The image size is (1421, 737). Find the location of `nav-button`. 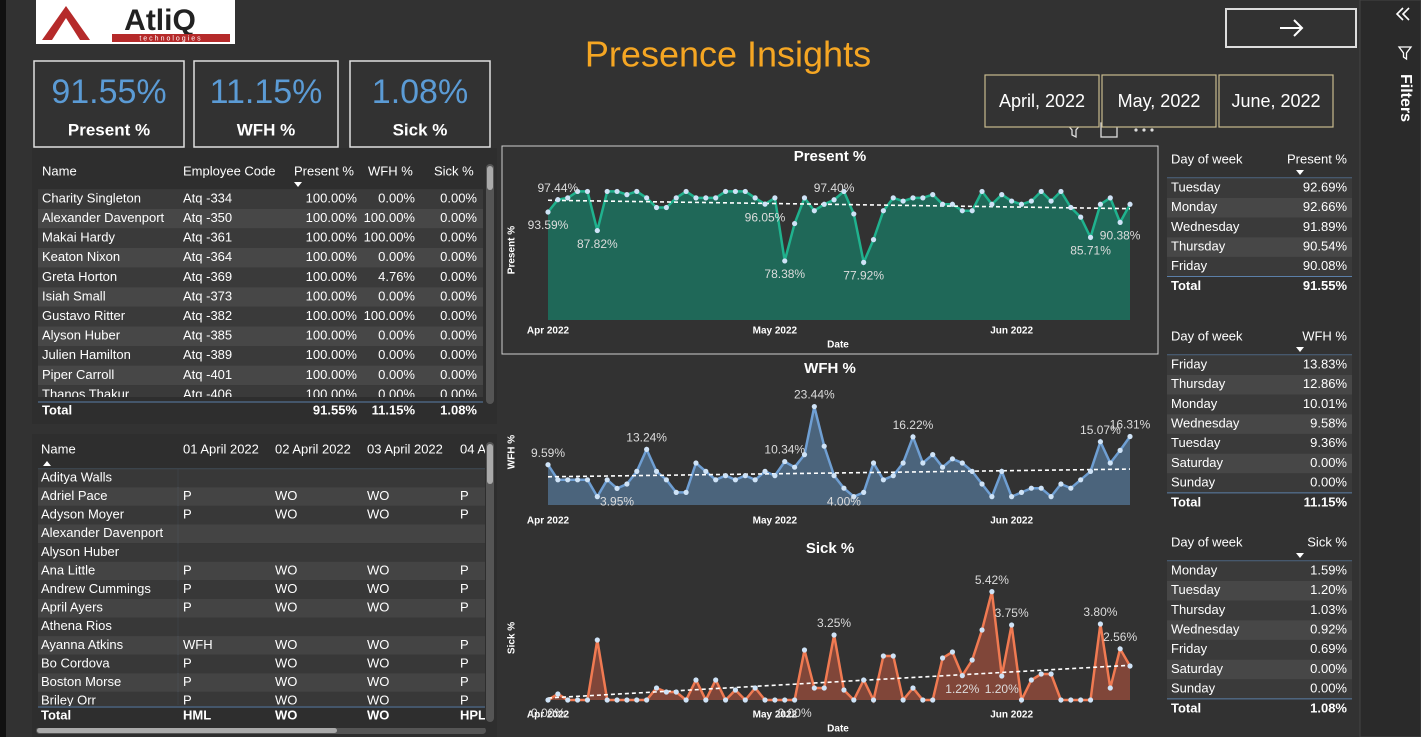

nav-button is located at coordinates (1291, 28).